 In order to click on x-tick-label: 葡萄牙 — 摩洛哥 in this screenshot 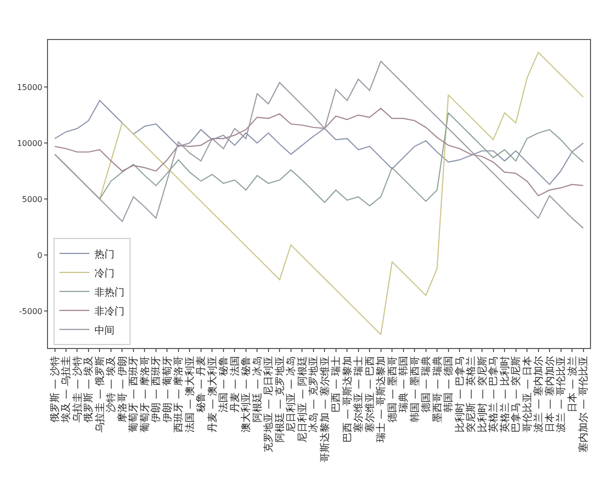, I will do `click(144, 394)`.